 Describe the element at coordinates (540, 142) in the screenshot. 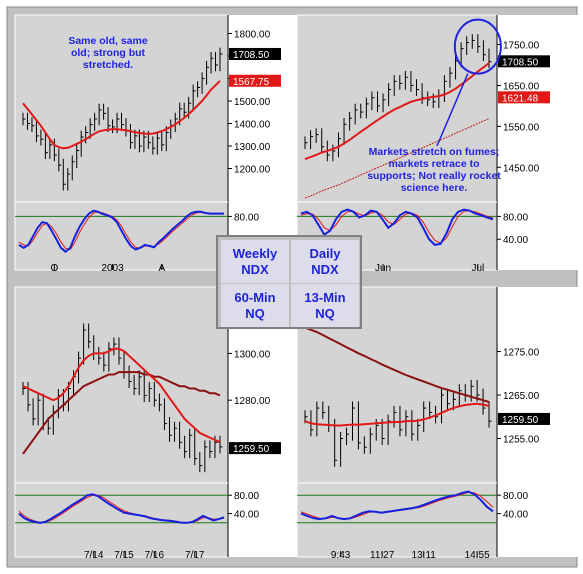

I see `daily-axis-strip` at that location.